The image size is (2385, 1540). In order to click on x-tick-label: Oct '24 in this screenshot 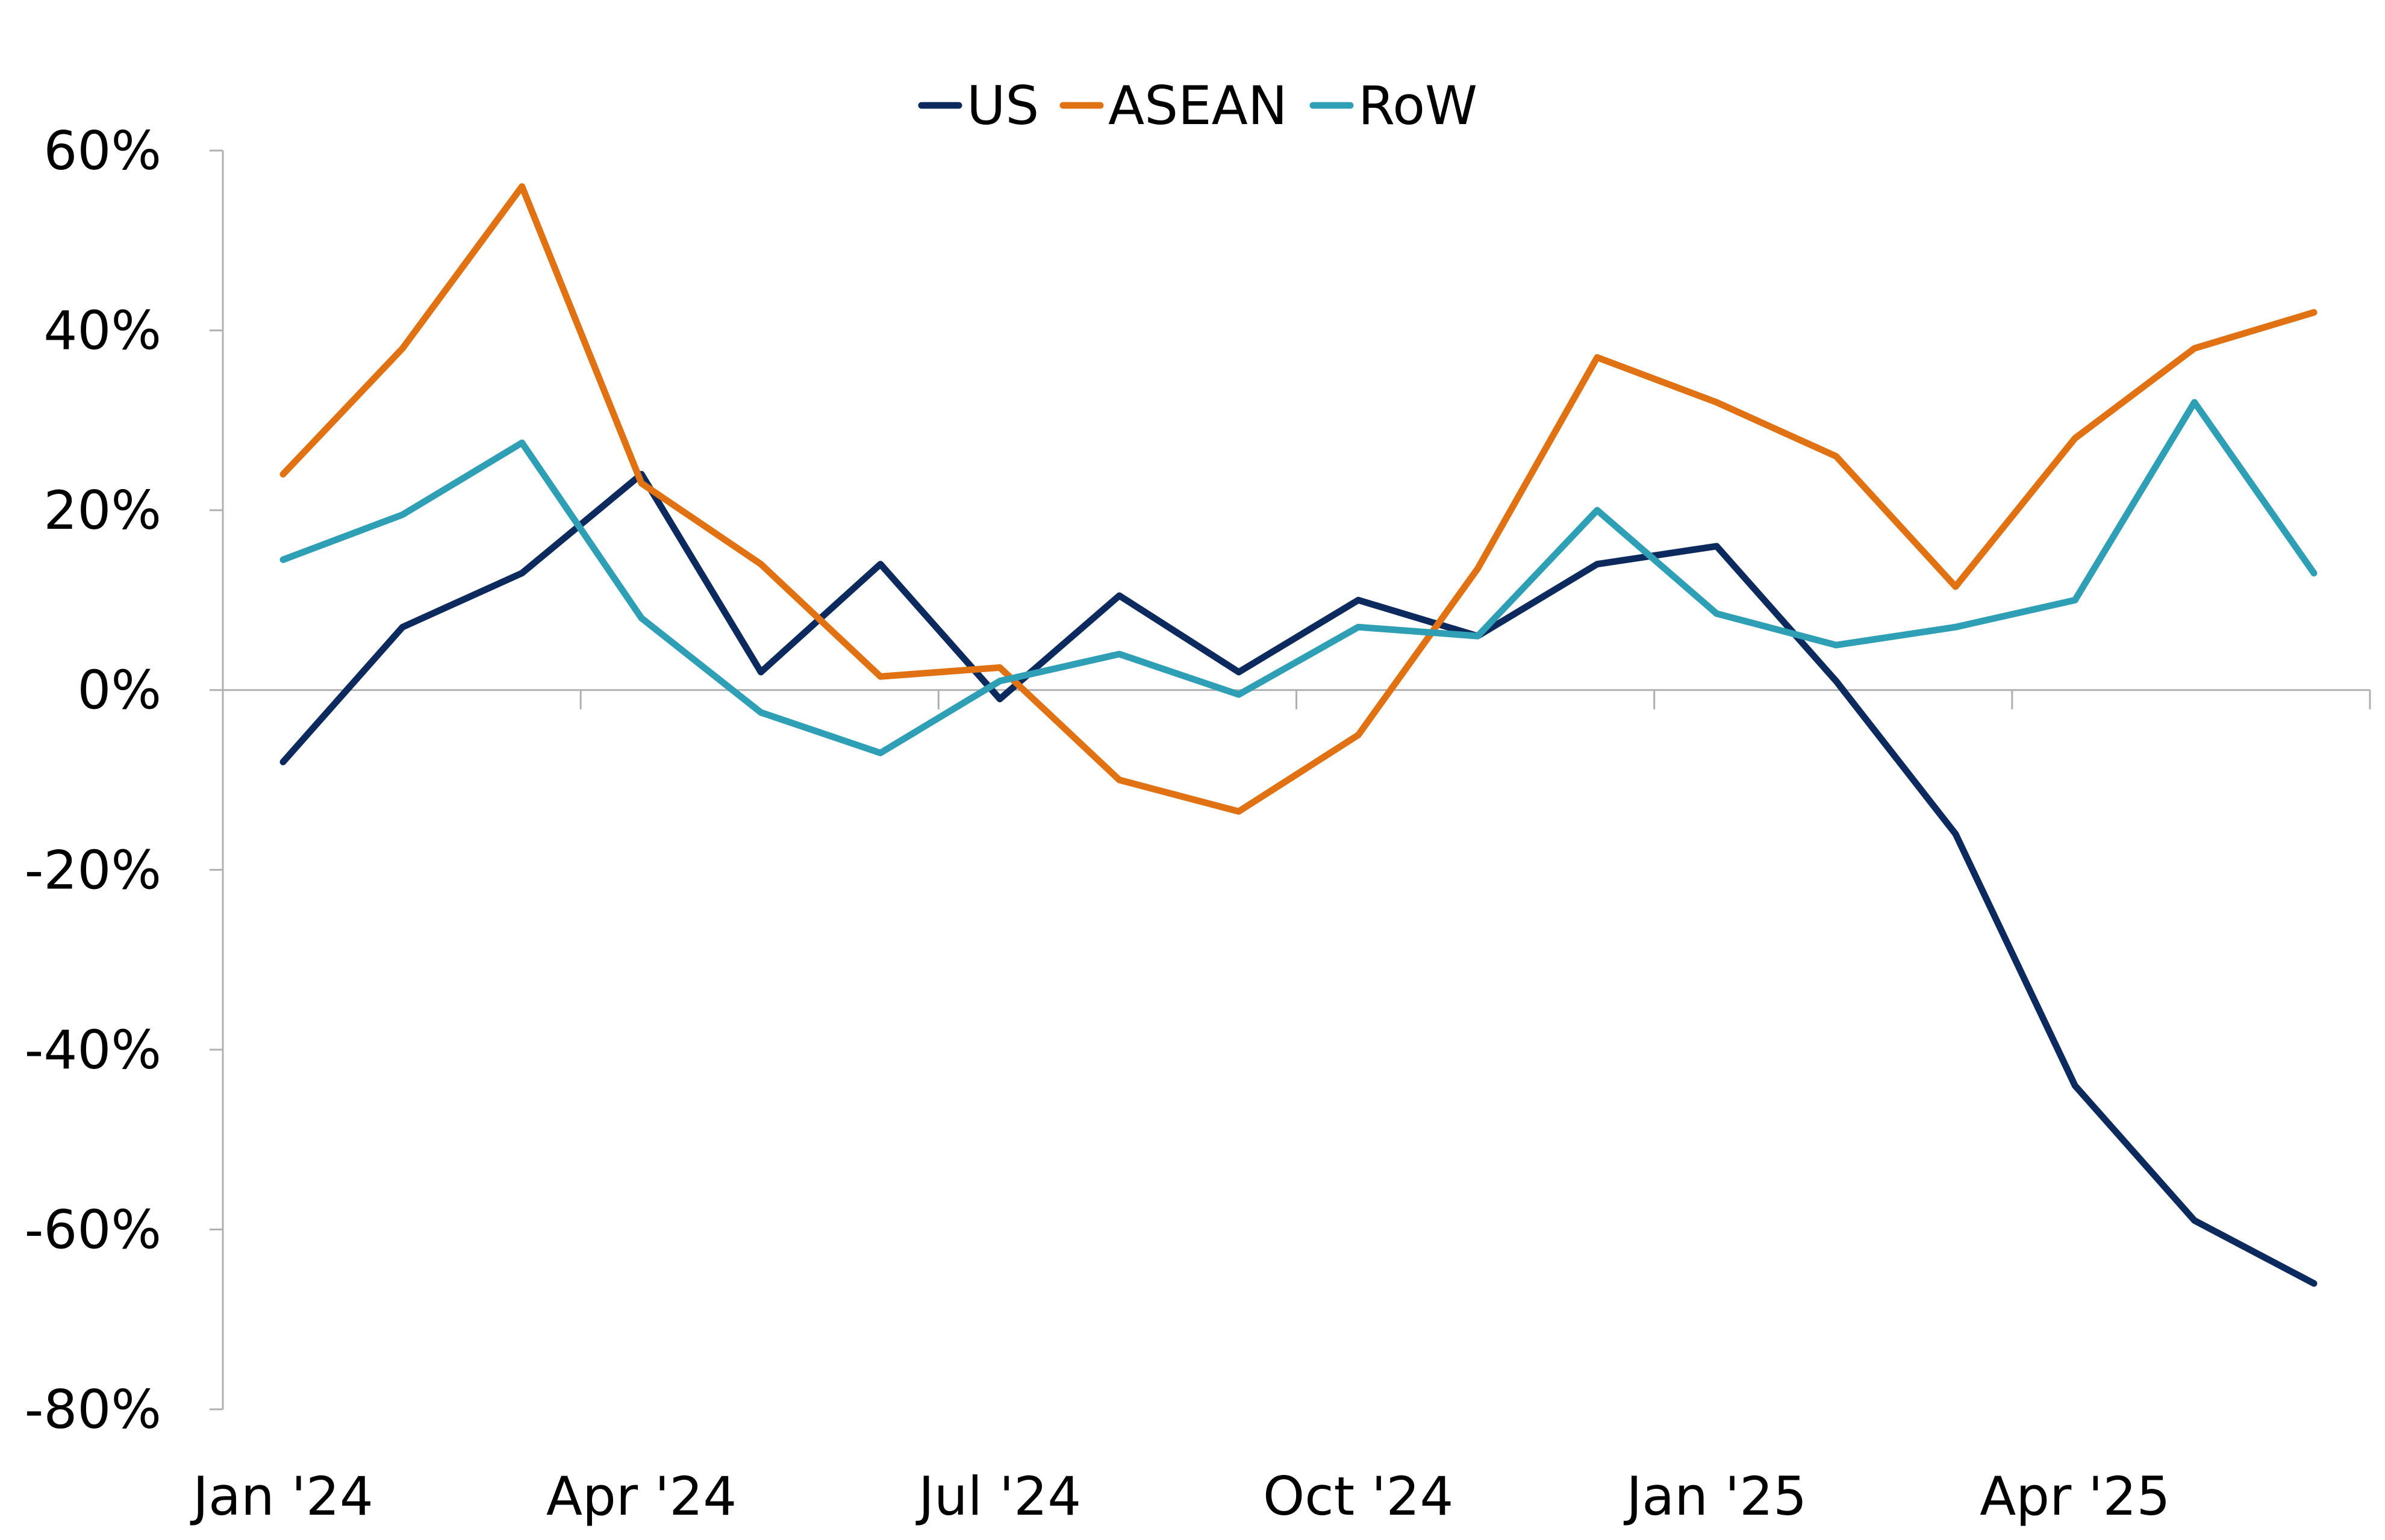, I will do `click(1358, 1496)`.